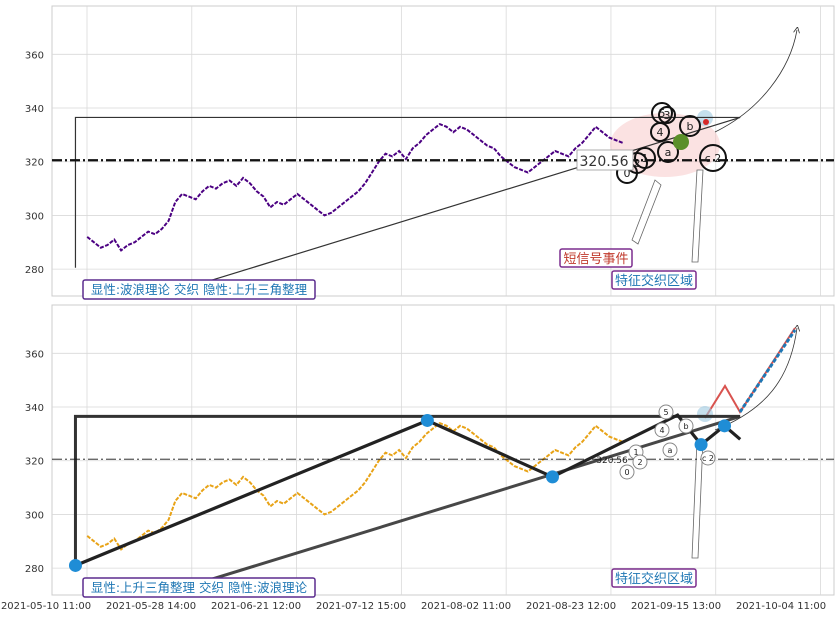  Describe the element at coordinates (46, 606) in the screenshot. I see `x-tick-label: 2021-05-10 11:00` at that location.